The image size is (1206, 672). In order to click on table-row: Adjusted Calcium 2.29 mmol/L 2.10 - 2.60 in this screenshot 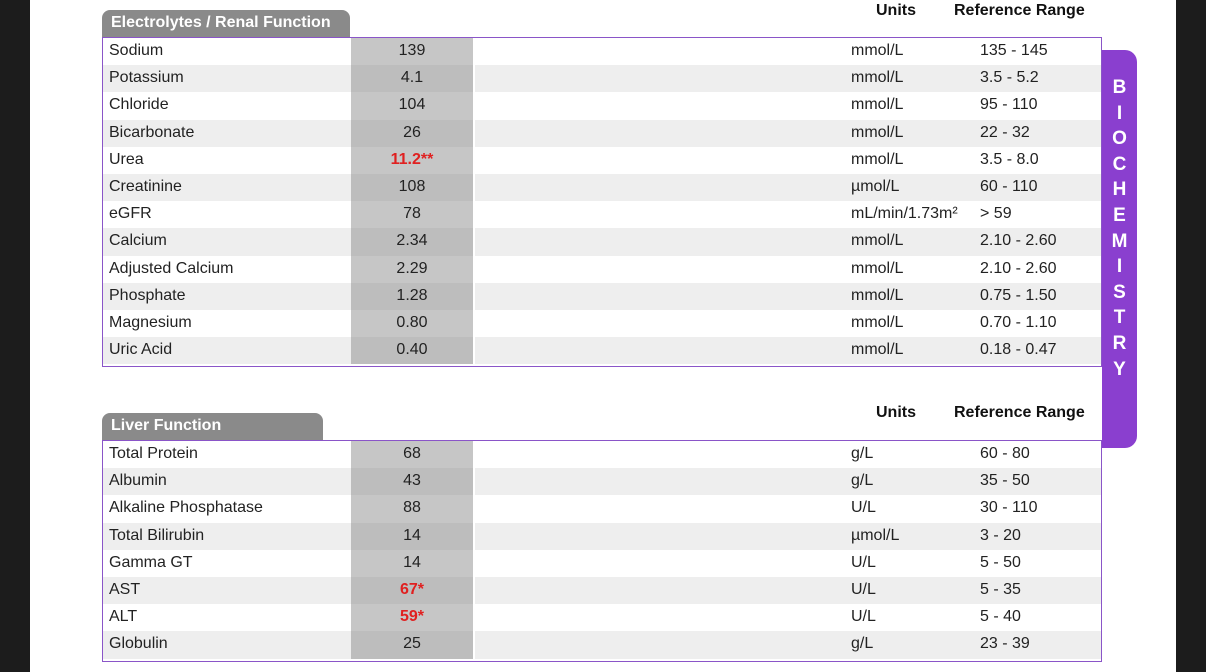, I will do `click(602, 269)`.